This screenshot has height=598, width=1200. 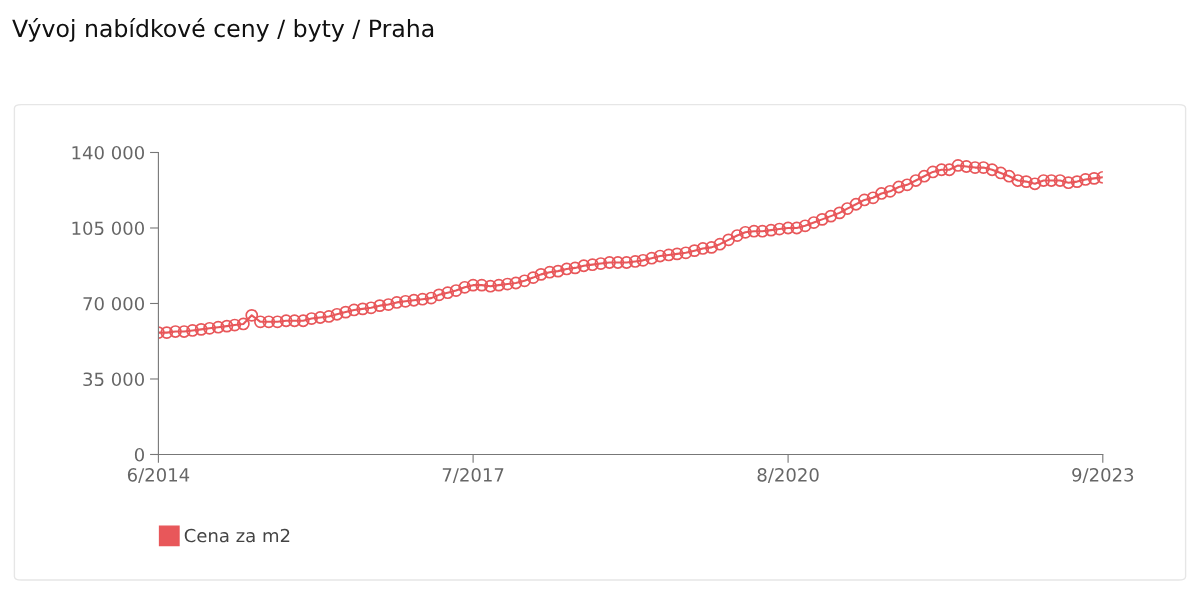 What do you see at coordinates (788, 475) in the screenshot?
I see `x-tick-label: 8/2020` at bounding box center [788, 475].